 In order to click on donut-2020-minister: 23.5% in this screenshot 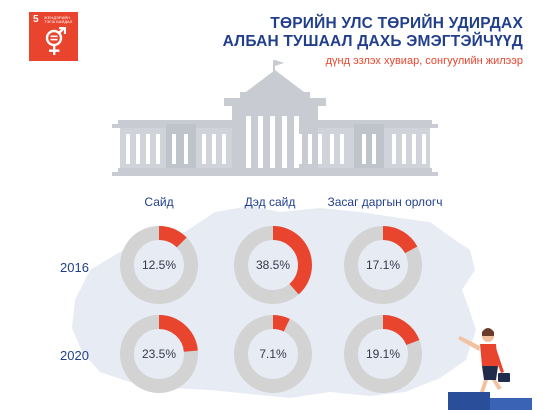, I will do `click(159, 354)`.